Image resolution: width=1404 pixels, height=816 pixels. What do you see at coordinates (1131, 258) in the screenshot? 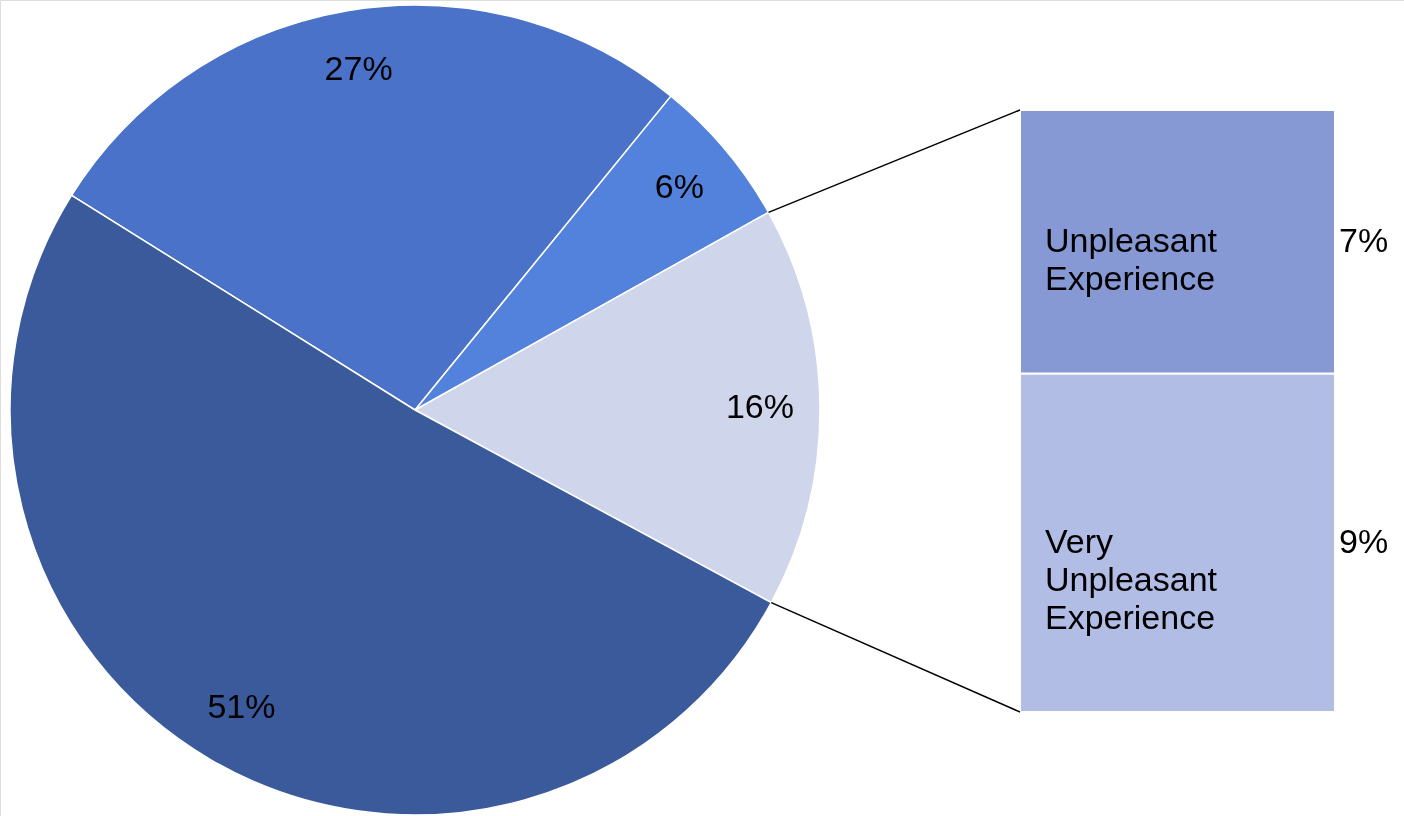
I see `series-label: Unpleasant Experience` at bounding box center [1131, 258].